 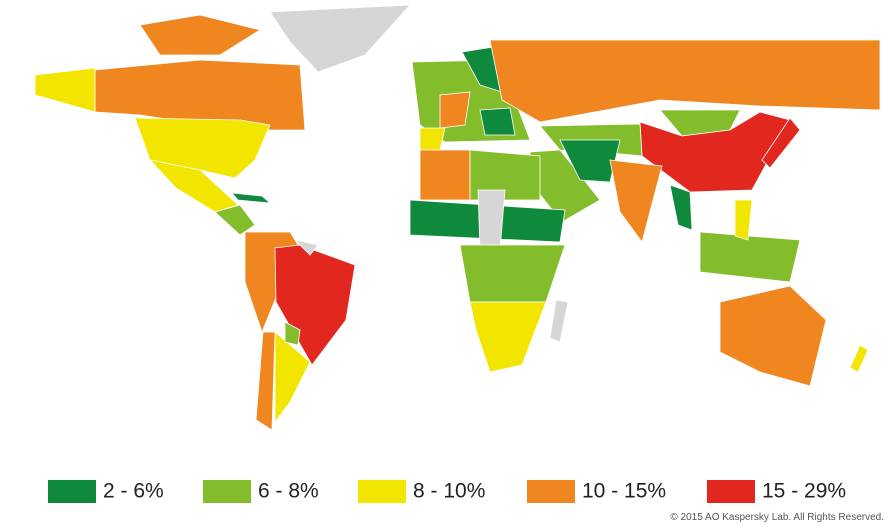 What do you see at coordinates (133, 491) in the screenshot?
I see `legend-label: 2 - 6%` at bounding box center [133, 491].